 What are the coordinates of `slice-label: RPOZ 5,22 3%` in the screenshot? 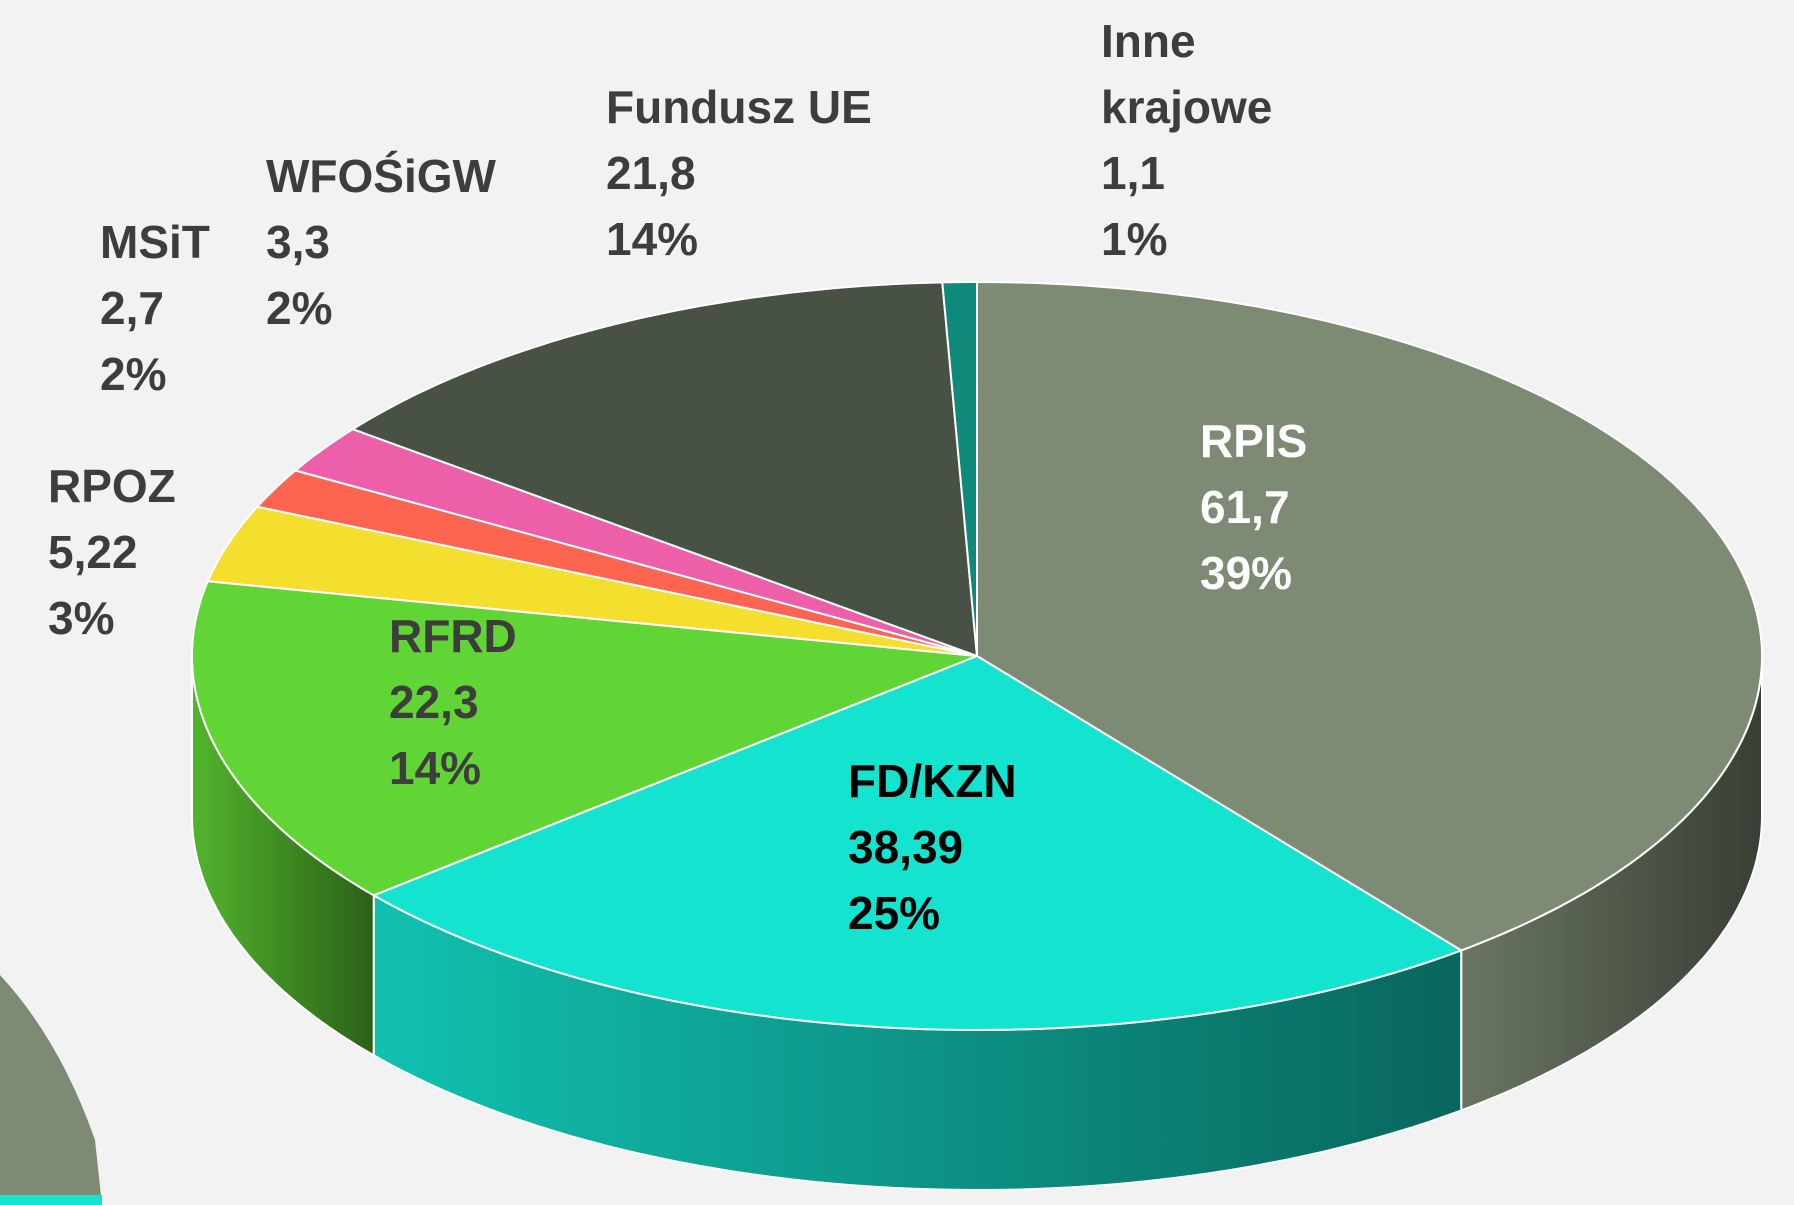 It's located at (112, 552).